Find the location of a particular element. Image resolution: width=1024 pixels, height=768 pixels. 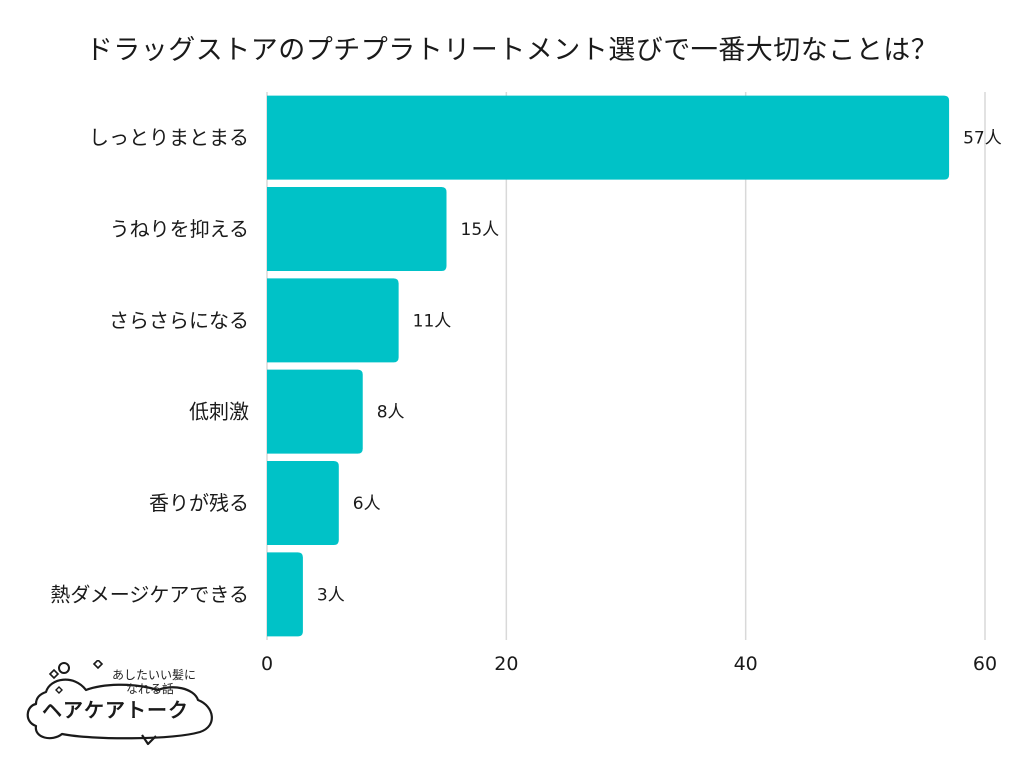

value-label-2: 15人 is located at coordinates (480, 230).